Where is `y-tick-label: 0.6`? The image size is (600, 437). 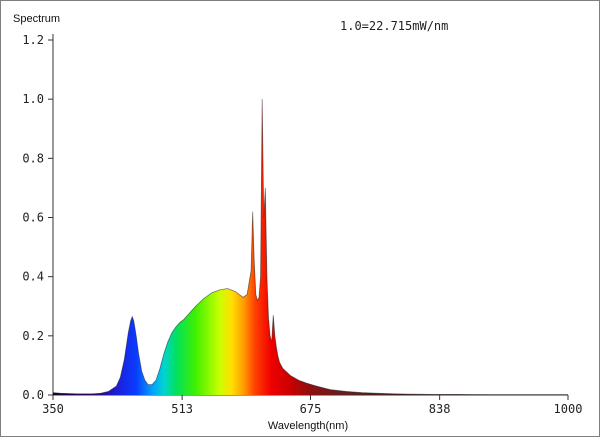 y-tick-label: 0.6 is located at coordinates (33, 218).